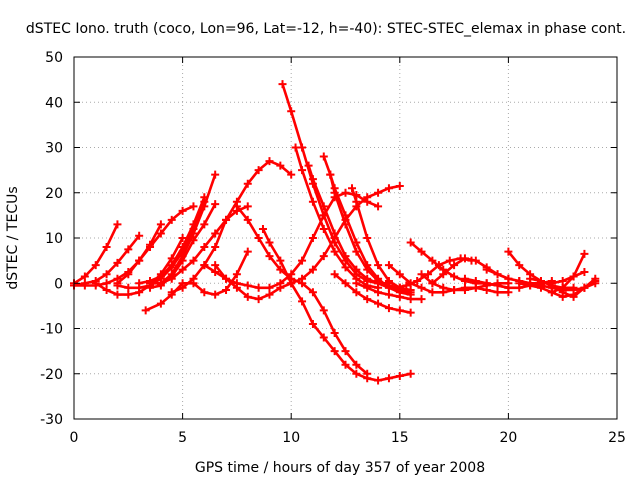 This screenshot has height=480, width=640. I want to click on y-tick-label: 10, so click(54, 239).